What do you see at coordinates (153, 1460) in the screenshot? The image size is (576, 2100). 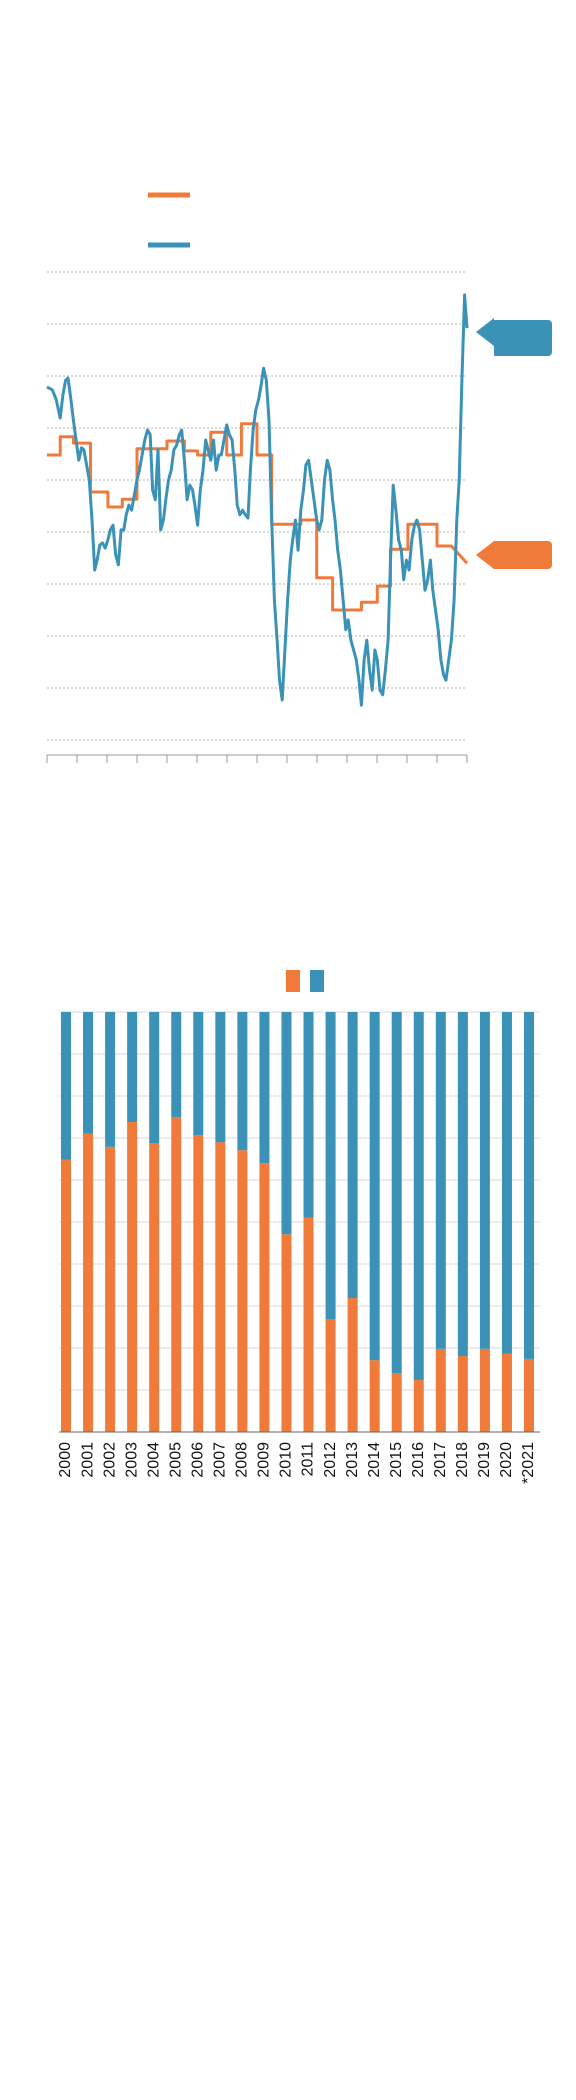 I see `x-tick-label: 2004` at bounding box center [153, 1460].